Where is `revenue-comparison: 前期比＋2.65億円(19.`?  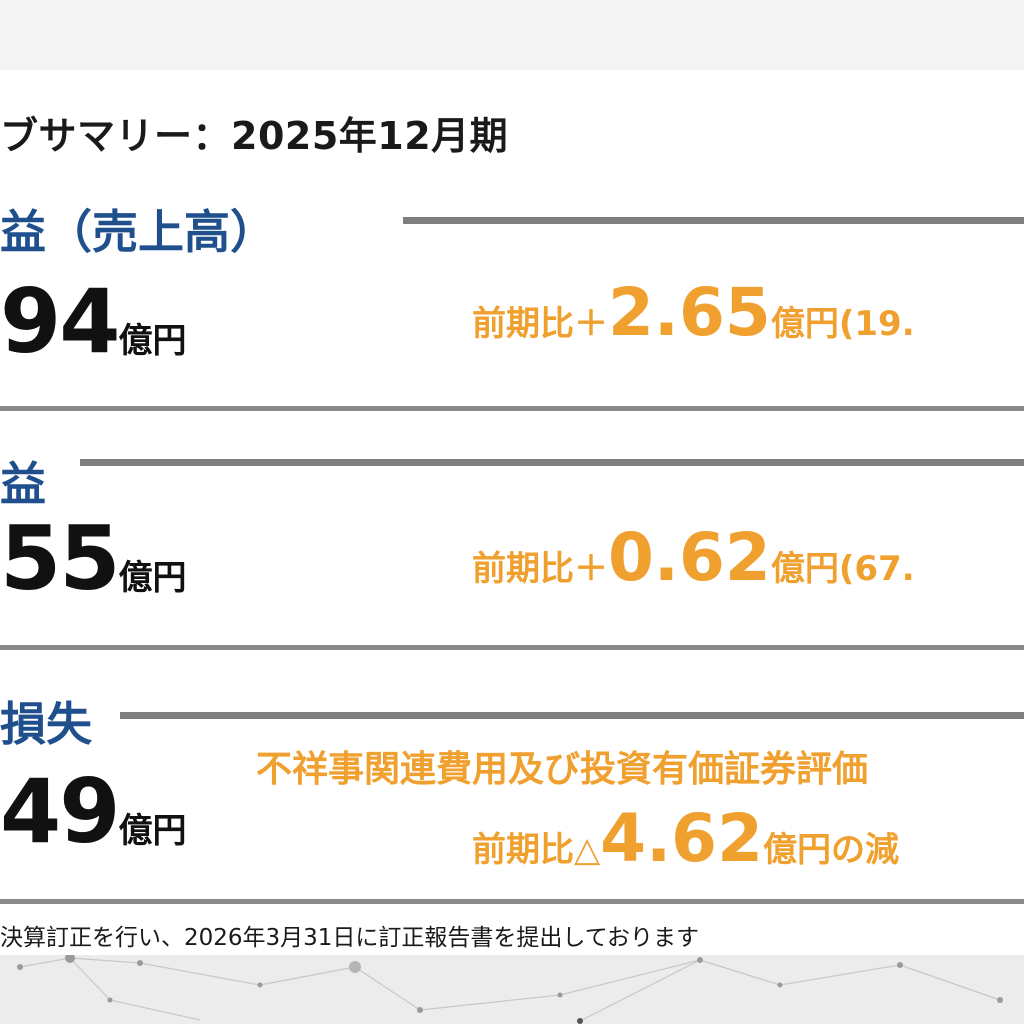 revenue-comparison: 前期比＋2.65億円(19. is located at coordinates (693, 313).